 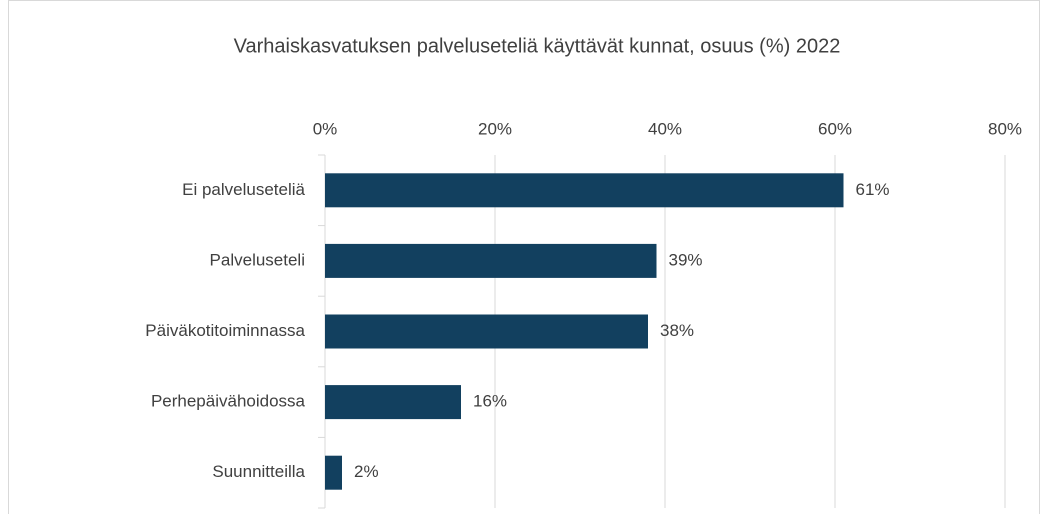 I want to click on data-label: 38%, so click(x=677, y=330).